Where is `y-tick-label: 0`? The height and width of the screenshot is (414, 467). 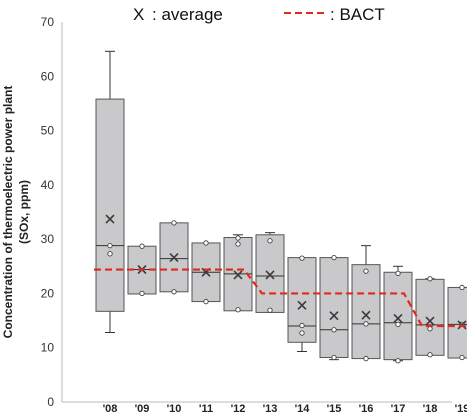 y-tick-label: 0 is located at coordinates (50, 402).